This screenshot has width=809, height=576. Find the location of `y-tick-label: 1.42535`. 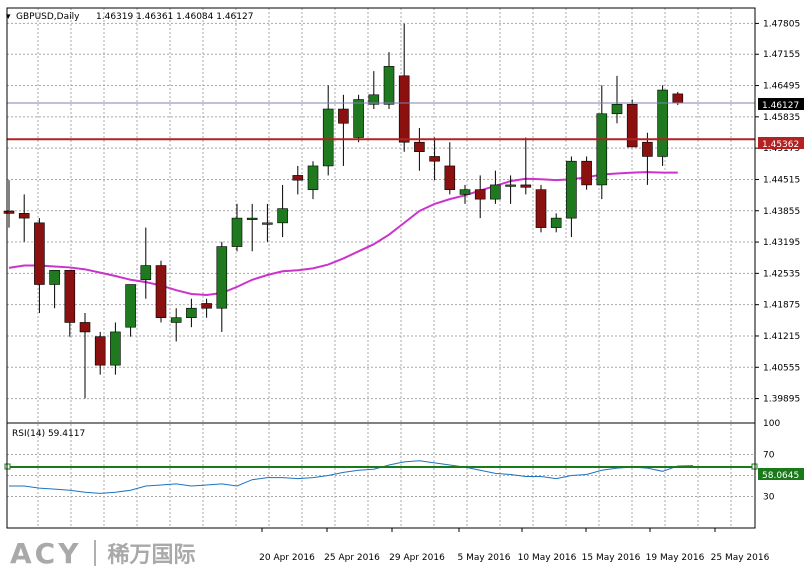

y-tick-label: 1.42535 is located at coordinates (781, 274).